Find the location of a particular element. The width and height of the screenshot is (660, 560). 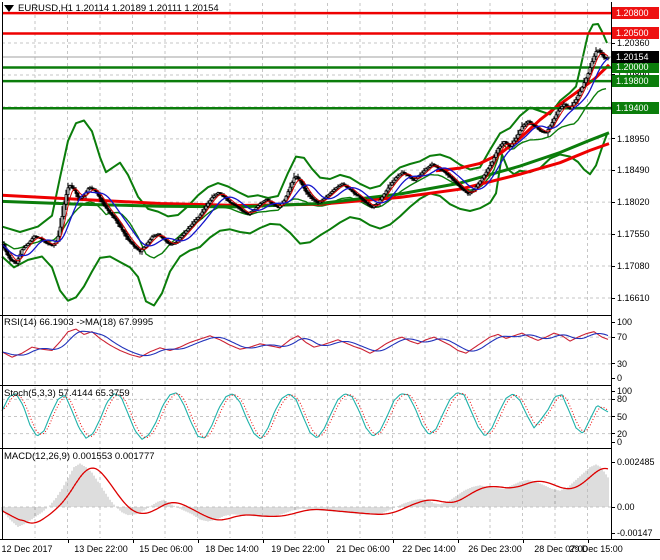

price-level-badge: 1.19400 is located at coordinates (635, 108).